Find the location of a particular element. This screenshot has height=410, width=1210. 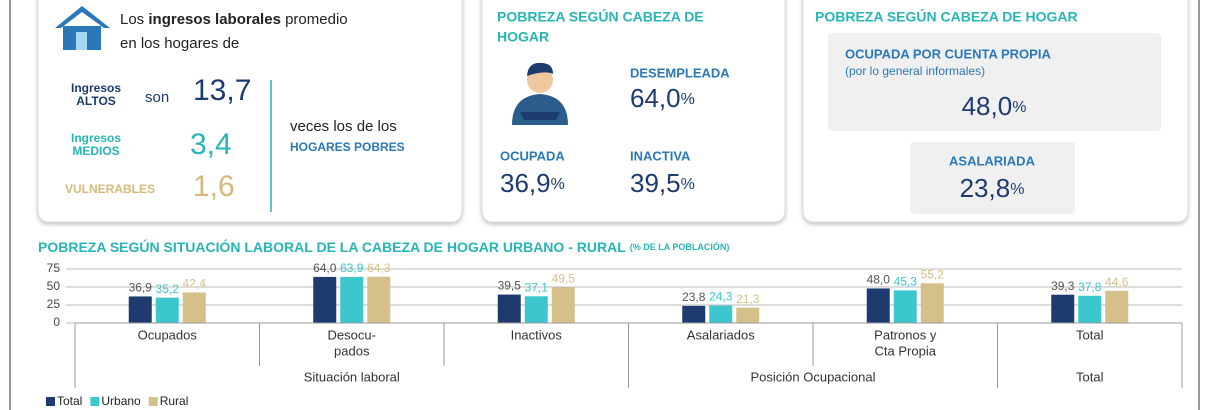

value-label: 35,2 is located at coordinates (168, 289).